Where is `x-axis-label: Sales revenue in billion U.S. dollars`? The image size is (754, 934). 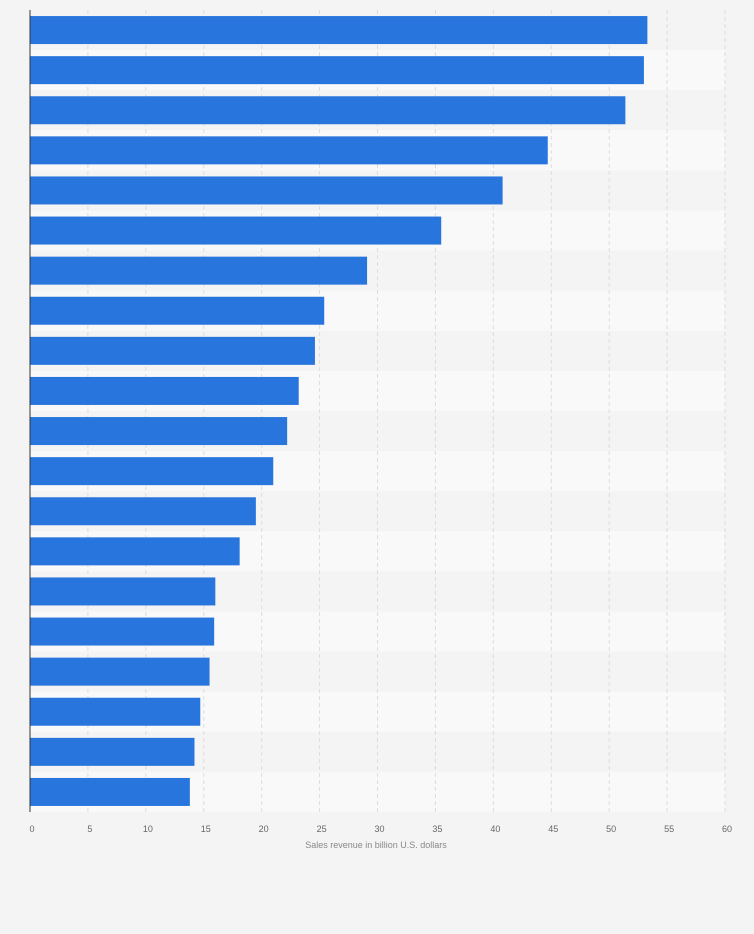
x-axis-label: Sales revenue in billion U.S. dollars is located at coordinates (376, 845).